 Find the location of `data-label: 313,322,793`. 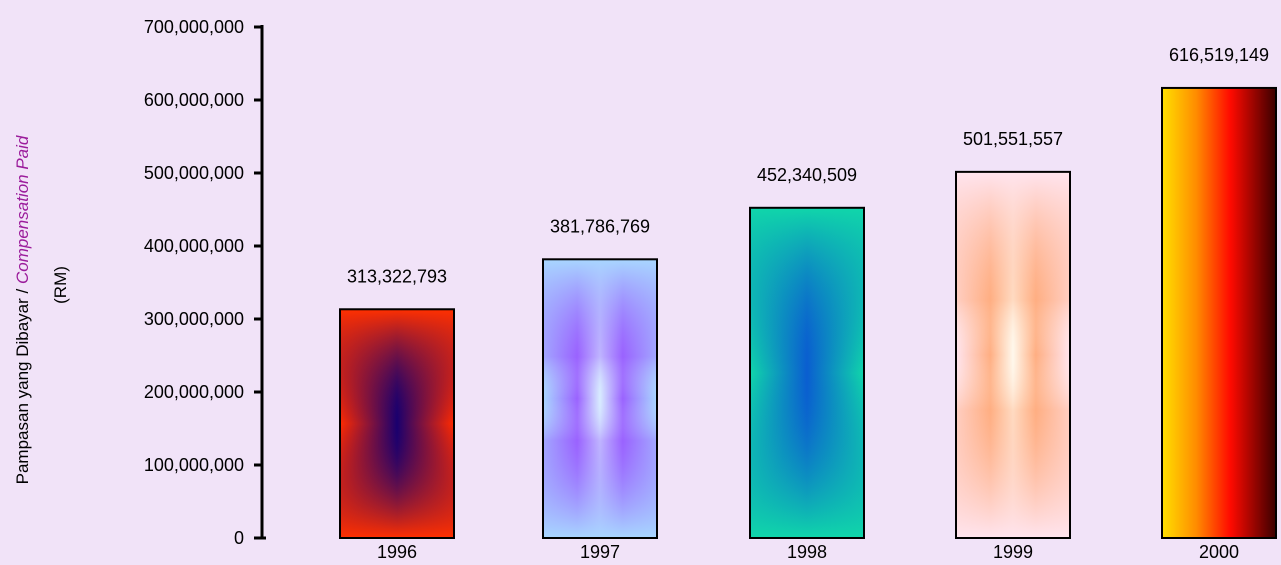

data-label: 313,322,793 is located at coordinates (397, 276).